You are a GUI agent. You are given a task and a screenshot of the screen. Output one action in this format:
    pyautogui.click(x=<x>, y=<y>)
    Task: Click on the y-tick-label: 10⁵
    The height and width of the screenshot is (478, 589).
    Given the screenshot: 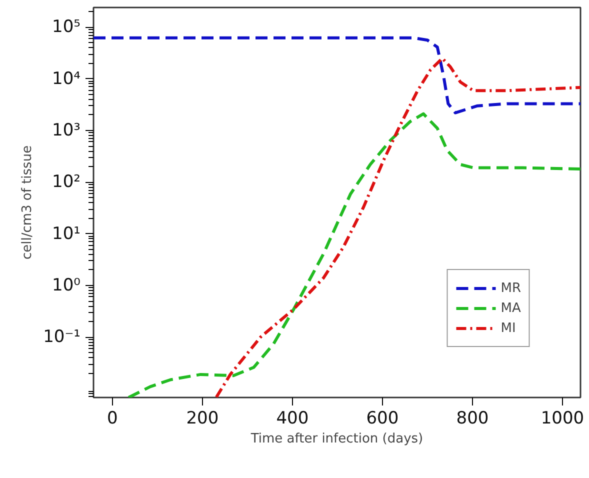 What is the action you would take?
    pyautogui.click(x=66, y=27)
    